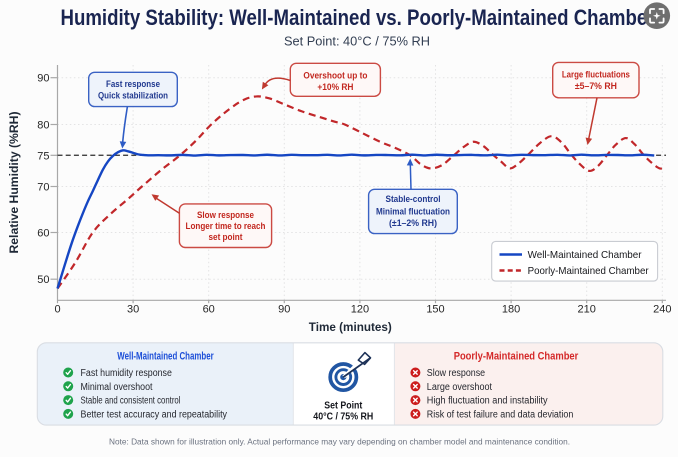  Describe the element at coordinates (15, 182) in the screenshot. I see `svg-text: Relative Humidity (%RH)` at that location.